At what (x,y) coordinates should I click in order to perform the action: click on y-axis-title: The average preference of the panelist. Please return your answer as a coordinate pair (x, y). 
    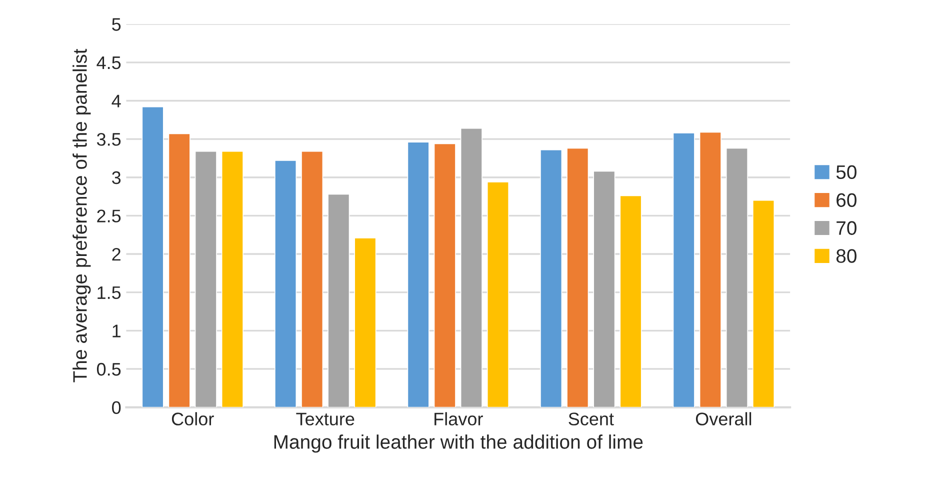
    Looking at the image, I should click on (81, 215).